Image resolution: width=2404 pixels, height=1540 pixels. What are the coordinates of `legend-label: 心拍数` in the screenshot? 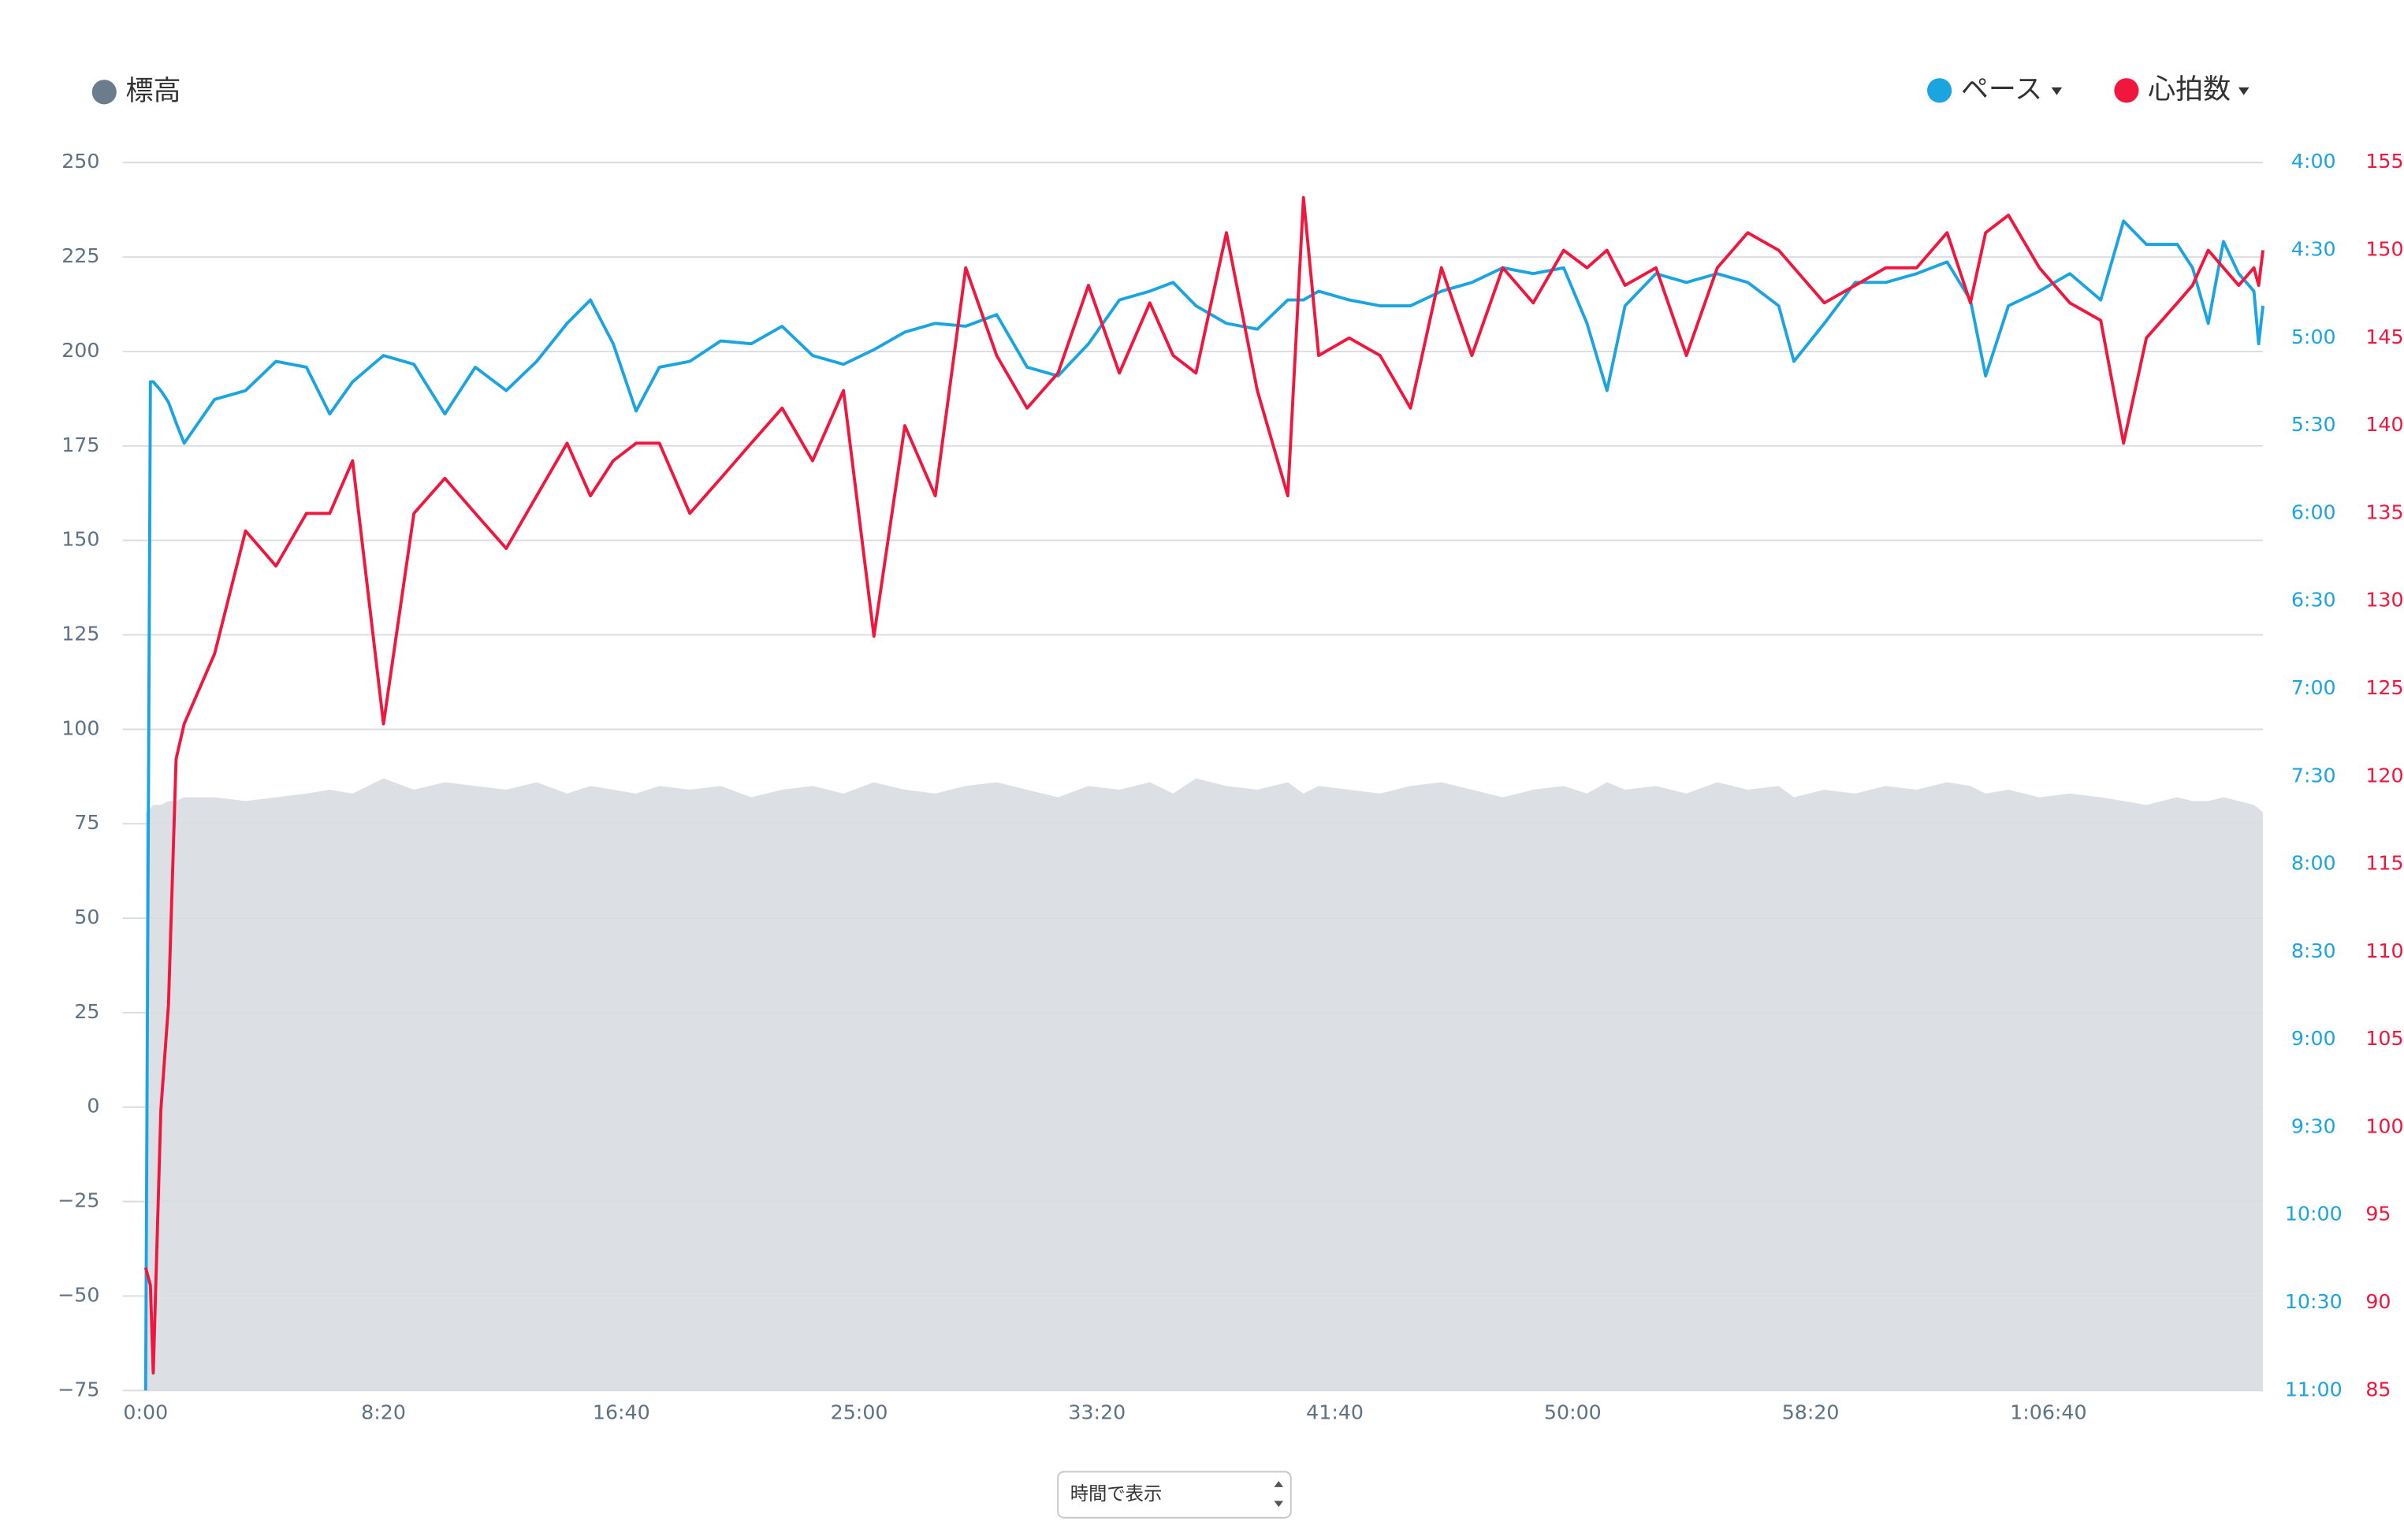 It's located at (2189, 90).